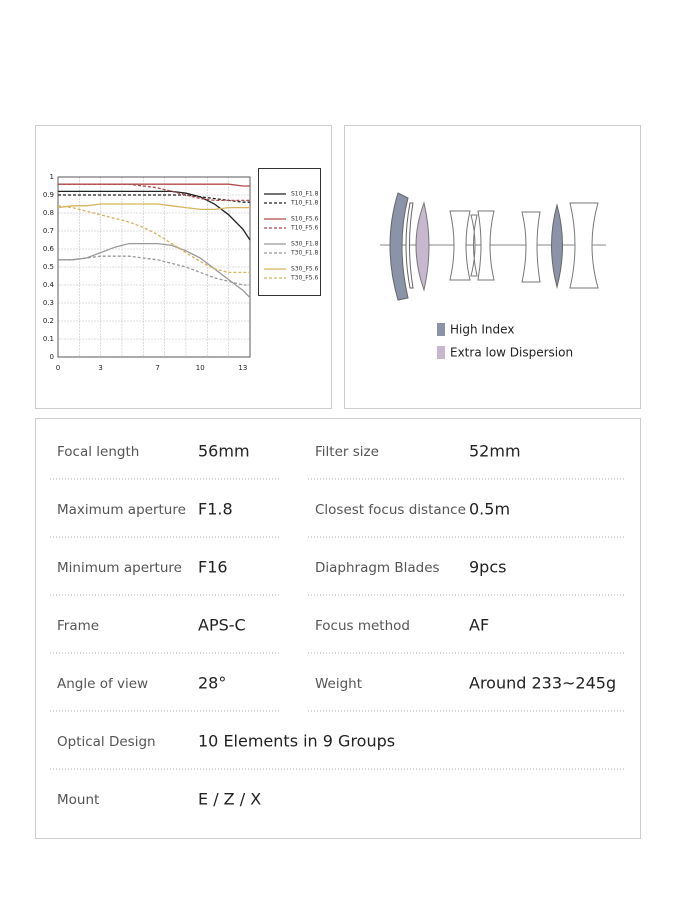  Describe the element at coordinates (304, 203) in the screenshot. I see `legend-label: T10_F1.8` at that location.